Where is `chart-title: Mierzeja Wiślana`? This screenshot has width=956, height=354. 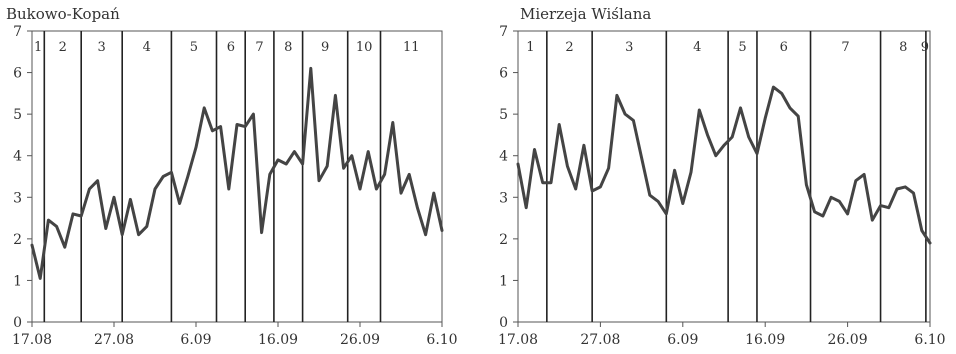
chart-title: Mierzeja Wiślana is located at coordinates (585, 14).